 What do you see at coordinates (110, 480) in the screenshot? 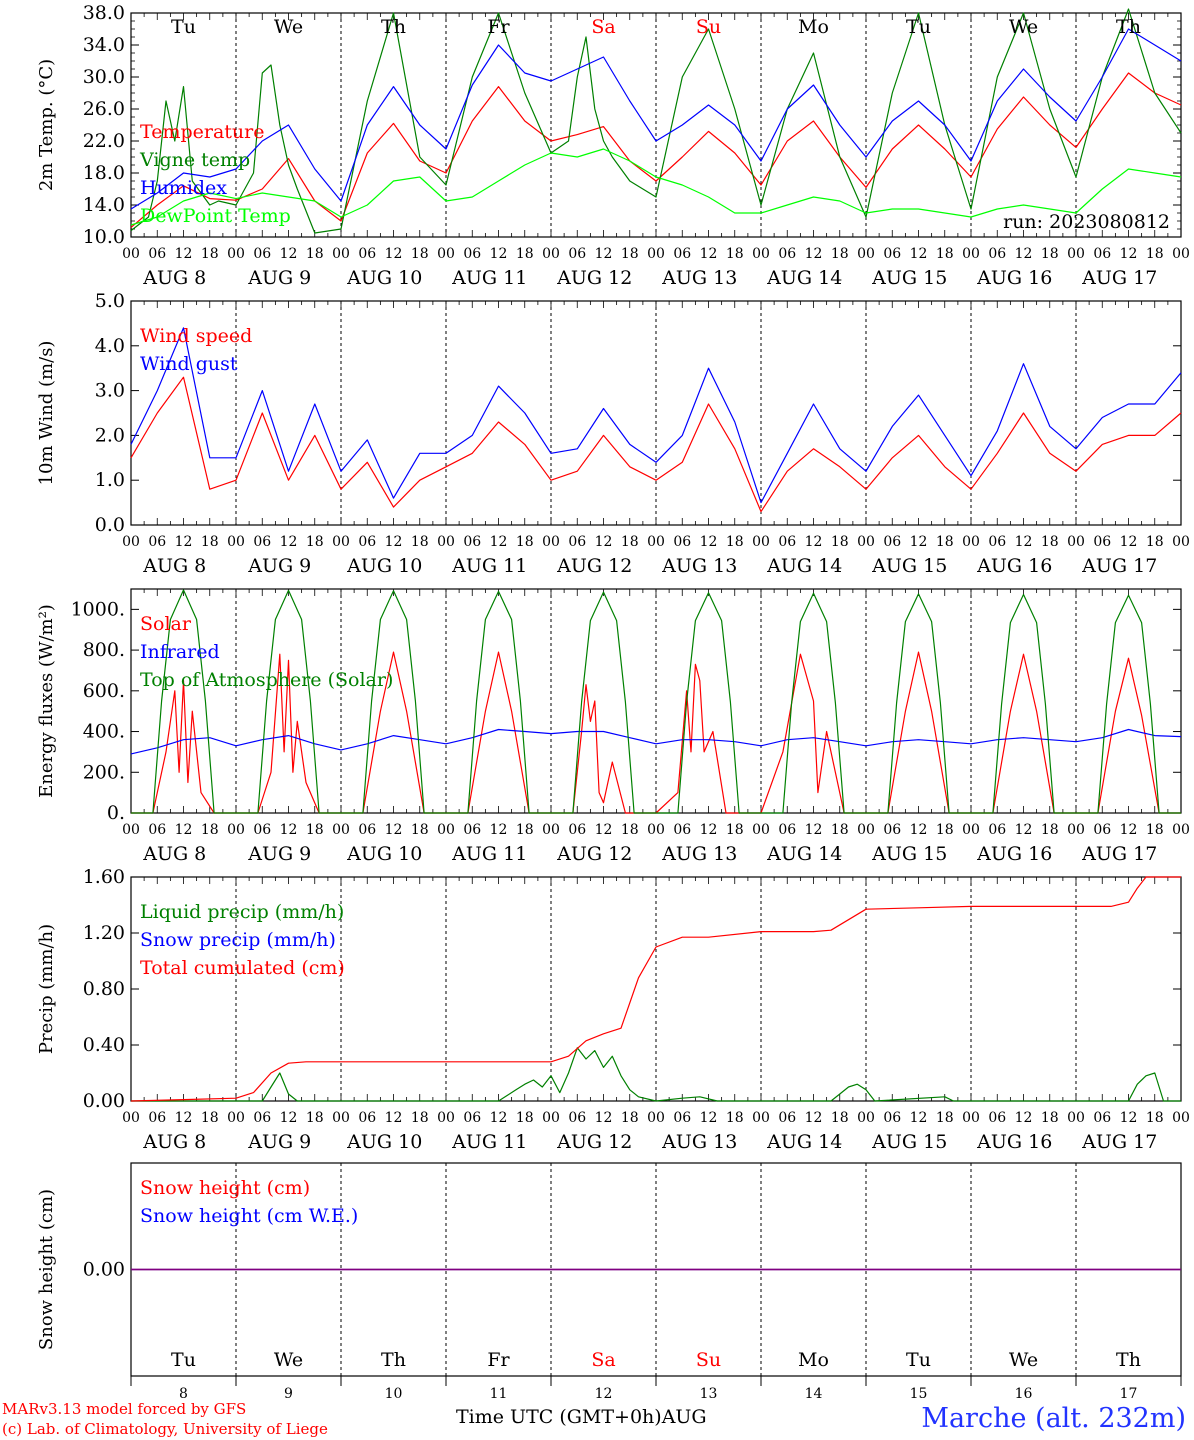
I see `y-tick-label: 1.0` at bounding box center [110, 480].